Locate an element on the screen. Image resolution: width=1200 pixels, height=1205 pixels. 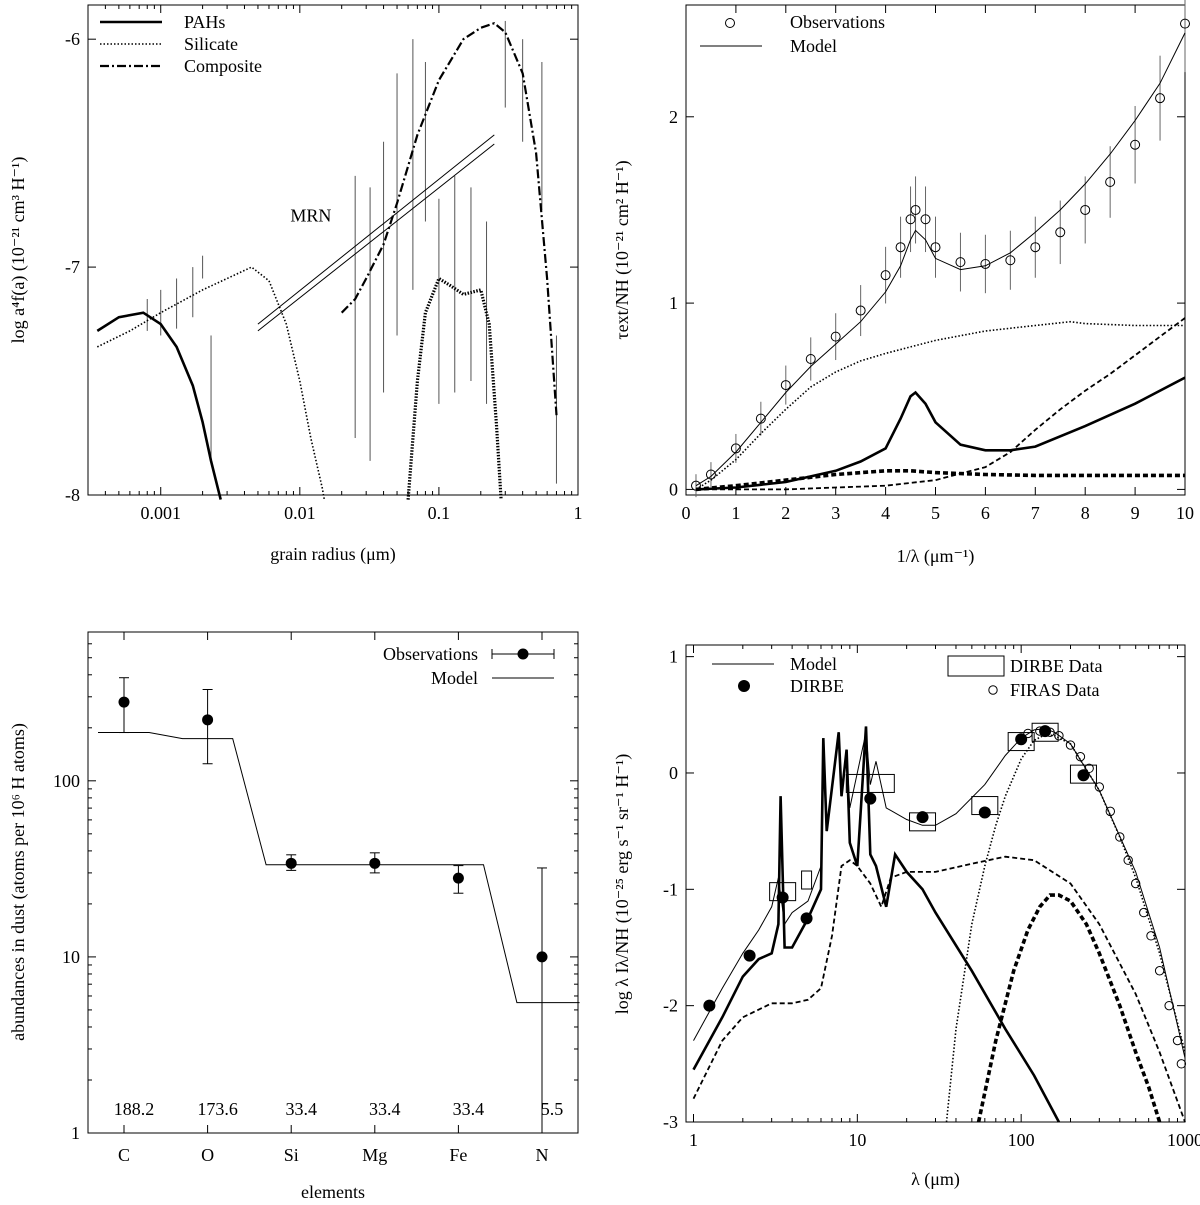
category-label: N is located at coordinates (542, 1155).